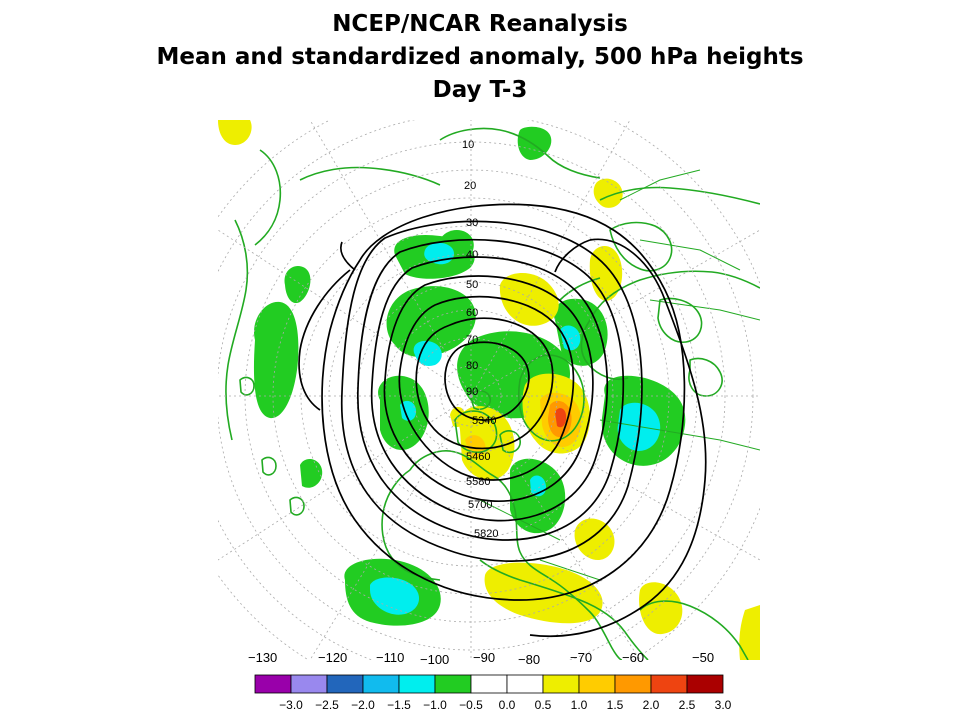 This screenshot has width=960, height=720. I want to click on coastline-eurasia, so click(659, 283).